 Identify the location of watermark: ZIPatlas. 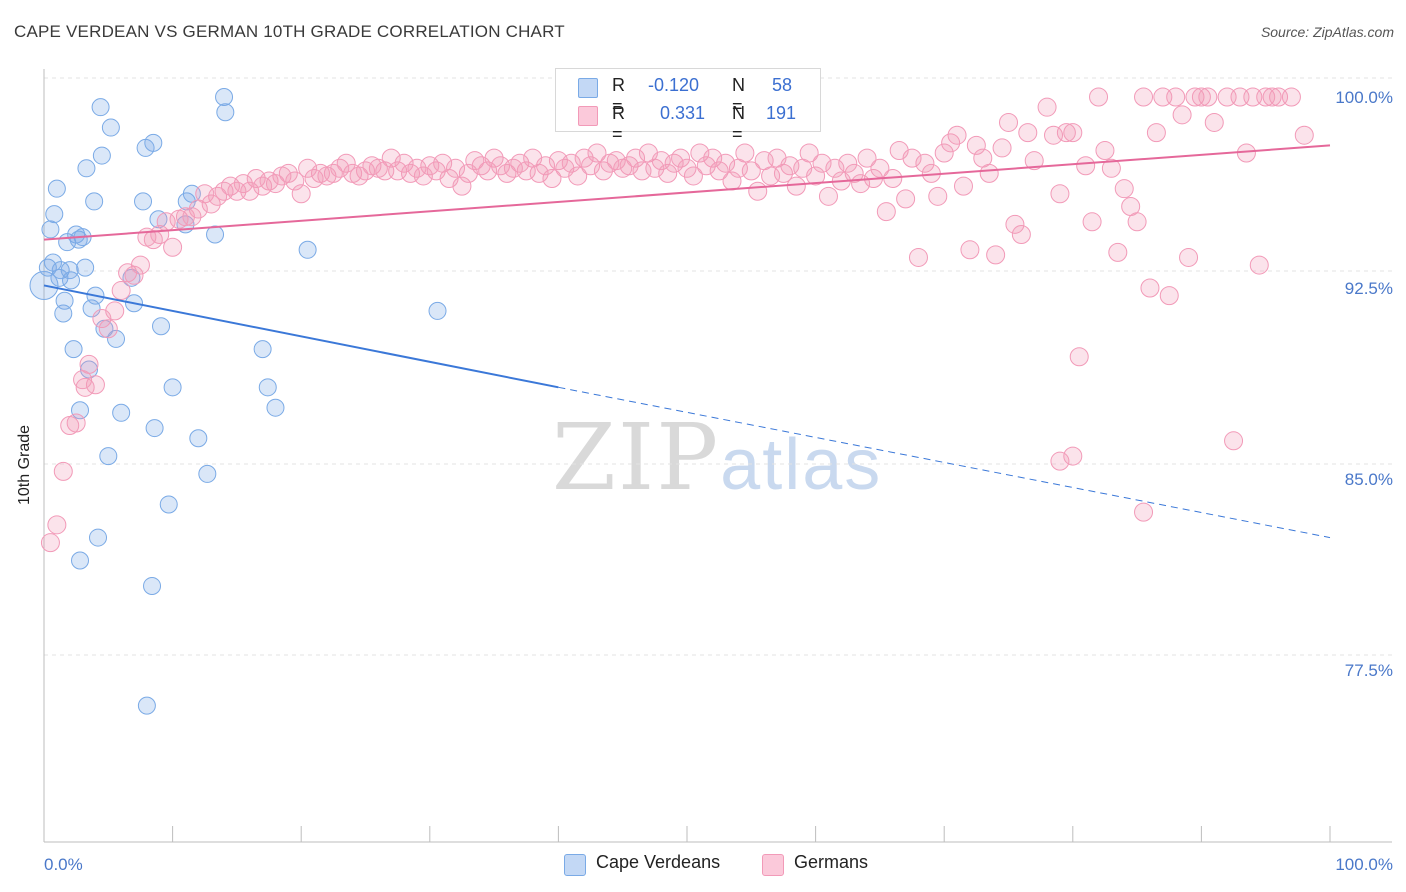
(717, 457).